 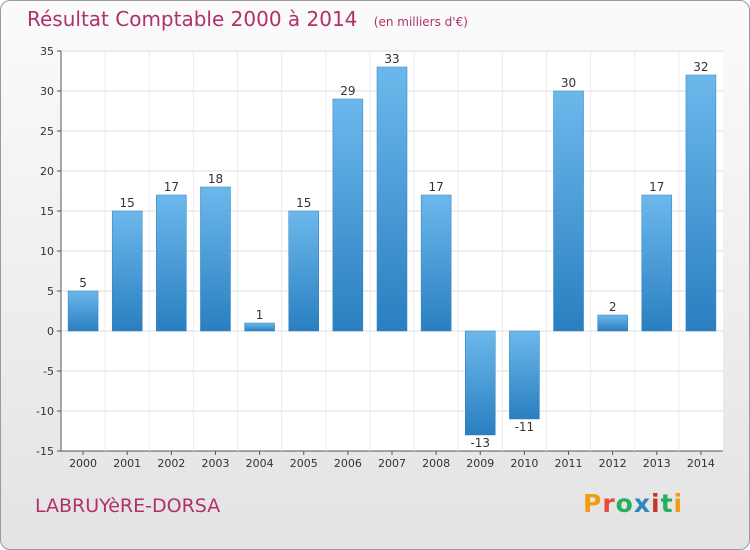 What do you see at coordinates (524, 463) in the screenshot?
I see `x-tick-label: 2010` at bounding box center [524, 463].